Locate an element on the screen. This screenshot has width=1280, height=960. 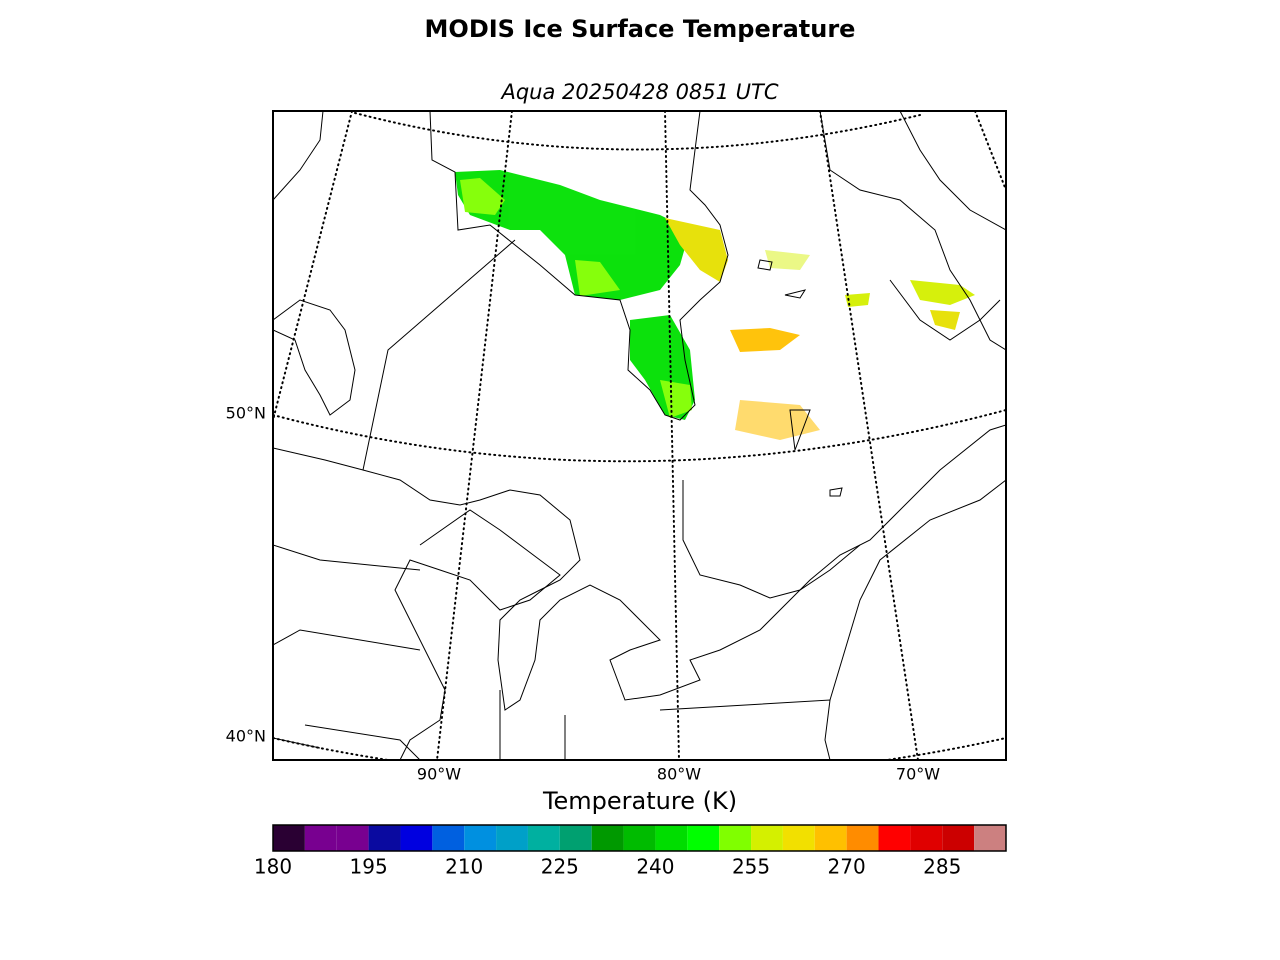
colorbar-frame is located at coordinates (639, 838).